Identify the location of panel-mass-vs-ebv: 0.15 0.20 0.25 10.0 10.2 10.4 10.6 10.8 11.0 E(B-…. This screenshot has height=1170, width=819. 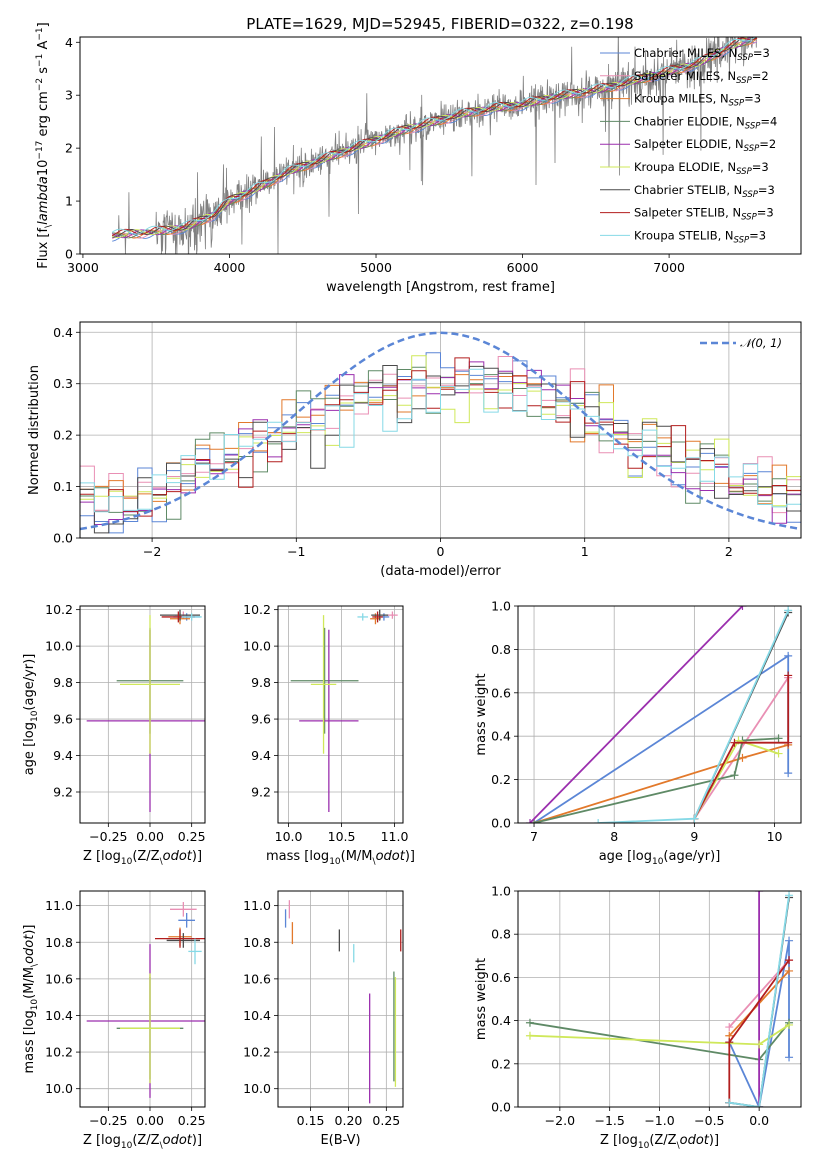
(323, 1019).